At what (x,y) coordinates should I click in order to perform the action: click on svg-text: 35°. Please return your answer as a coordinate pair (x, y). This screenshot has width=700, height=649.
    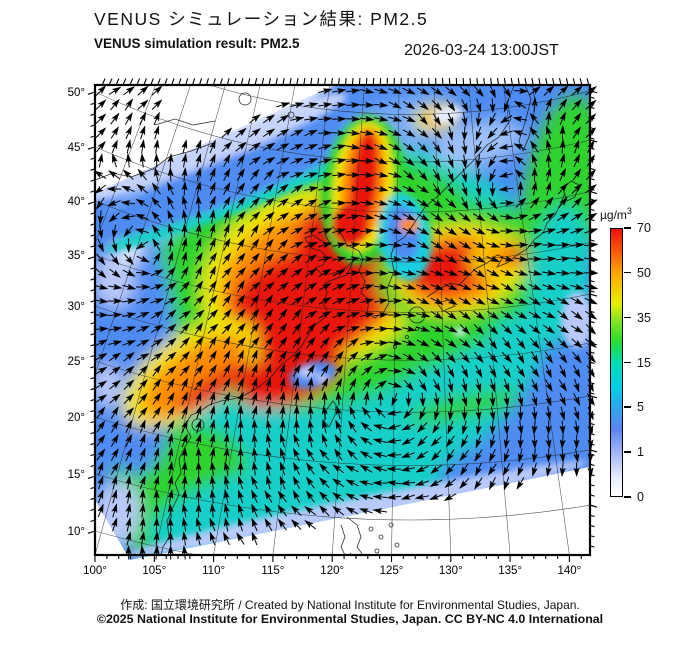
    Looking at the image, I should click on (76, 256).